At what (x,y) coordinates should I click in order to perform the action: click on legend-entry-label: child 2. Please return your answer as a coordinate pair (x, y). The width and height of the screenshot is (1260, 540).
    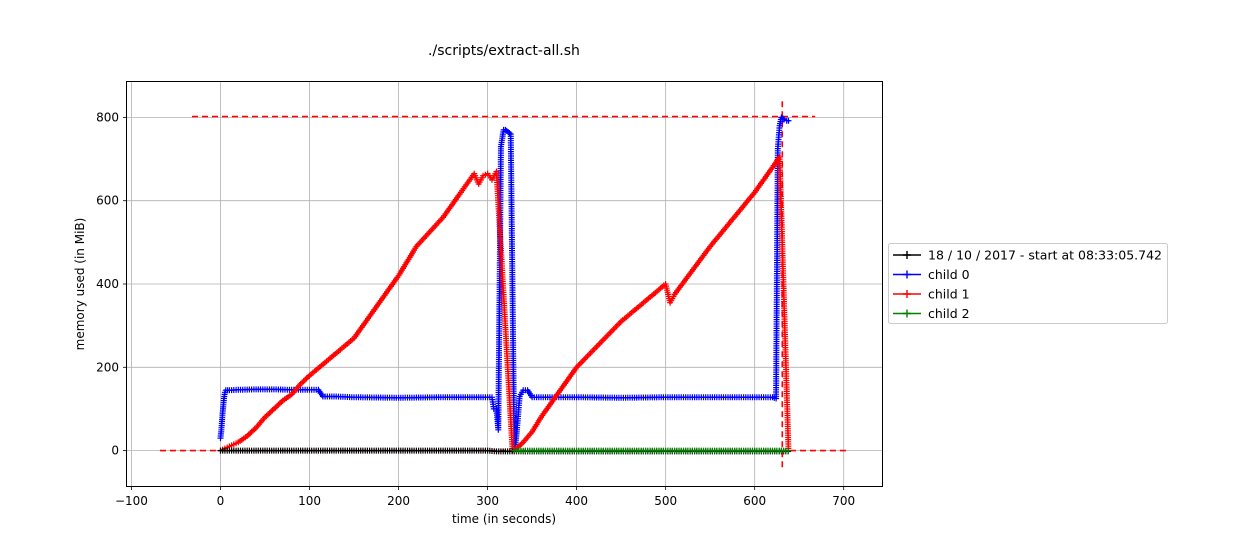
    Looking at the image, I should click on (949, 313).